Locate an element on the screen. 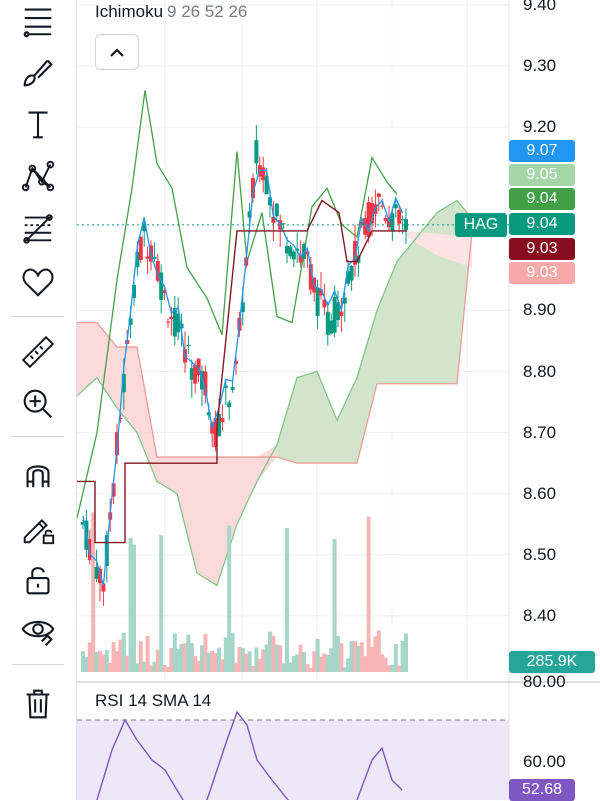 The height and width of the screenshot is (801, 600). rsi-legend: RSI 14 SMA 14 is located at coordinates (153, 701).